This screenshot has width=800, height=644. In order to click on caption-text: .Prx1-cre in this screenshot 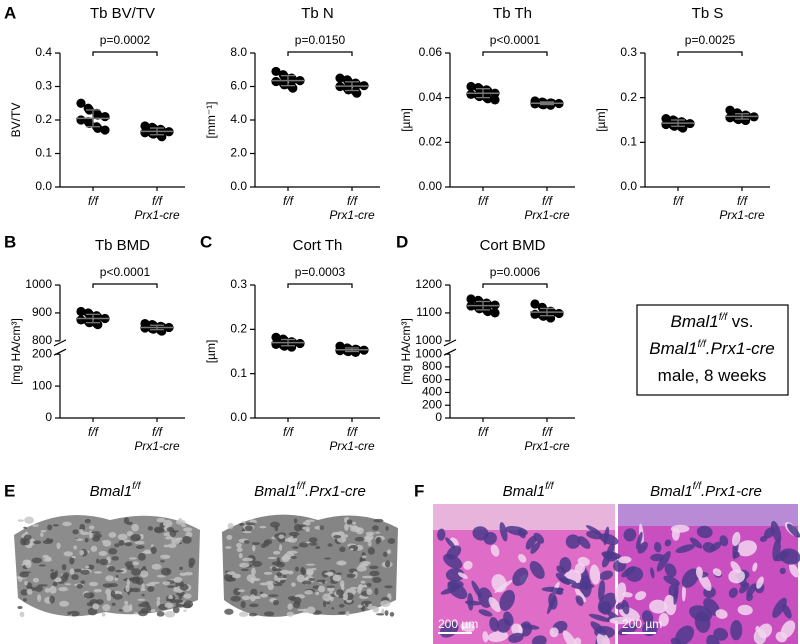, I will do `click(731, 491)`.